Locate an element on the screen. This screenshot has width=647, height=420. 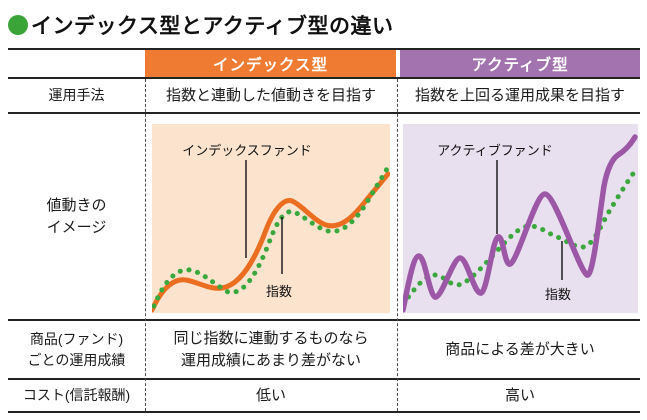
column-divider-left-dashed is located at coordinates (145, 245).